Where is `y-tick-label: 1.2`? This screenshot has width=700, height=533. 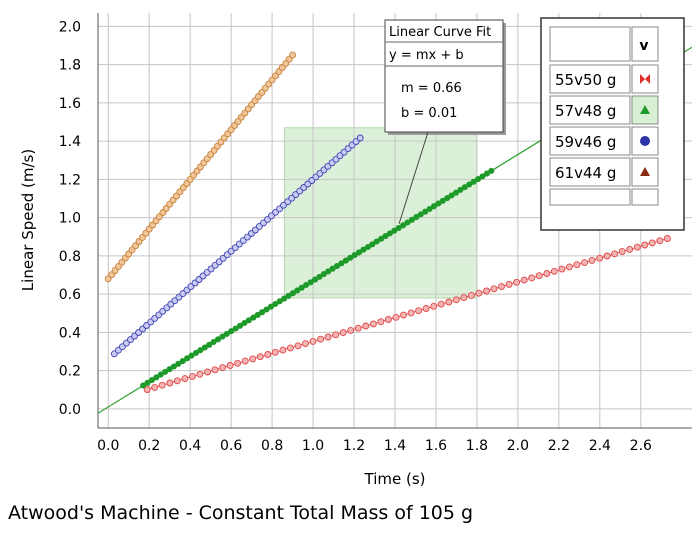
y-tick-label: 1.2 is located at coordinates (70, 180).